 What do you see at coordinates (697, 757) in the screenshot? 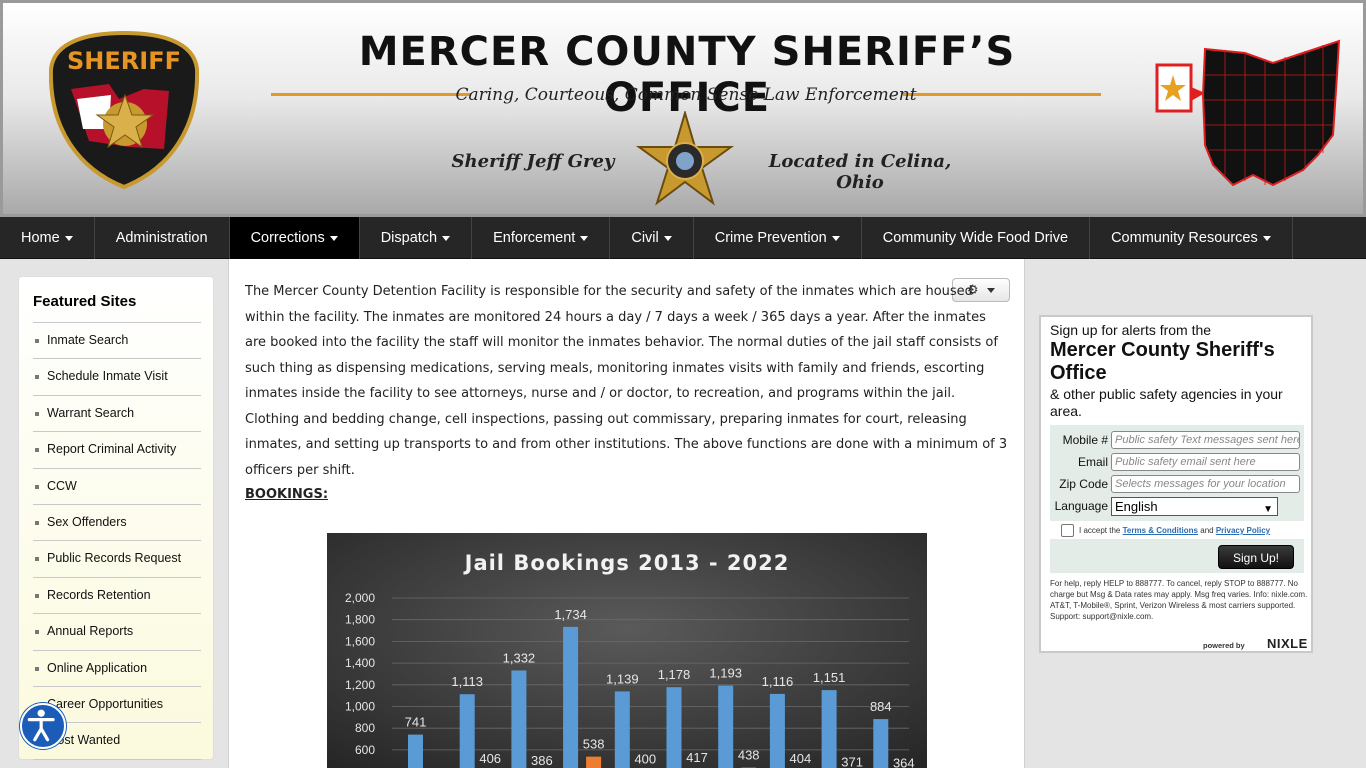
I see `bar-value-label: 417` at bounding box center [697, 757].